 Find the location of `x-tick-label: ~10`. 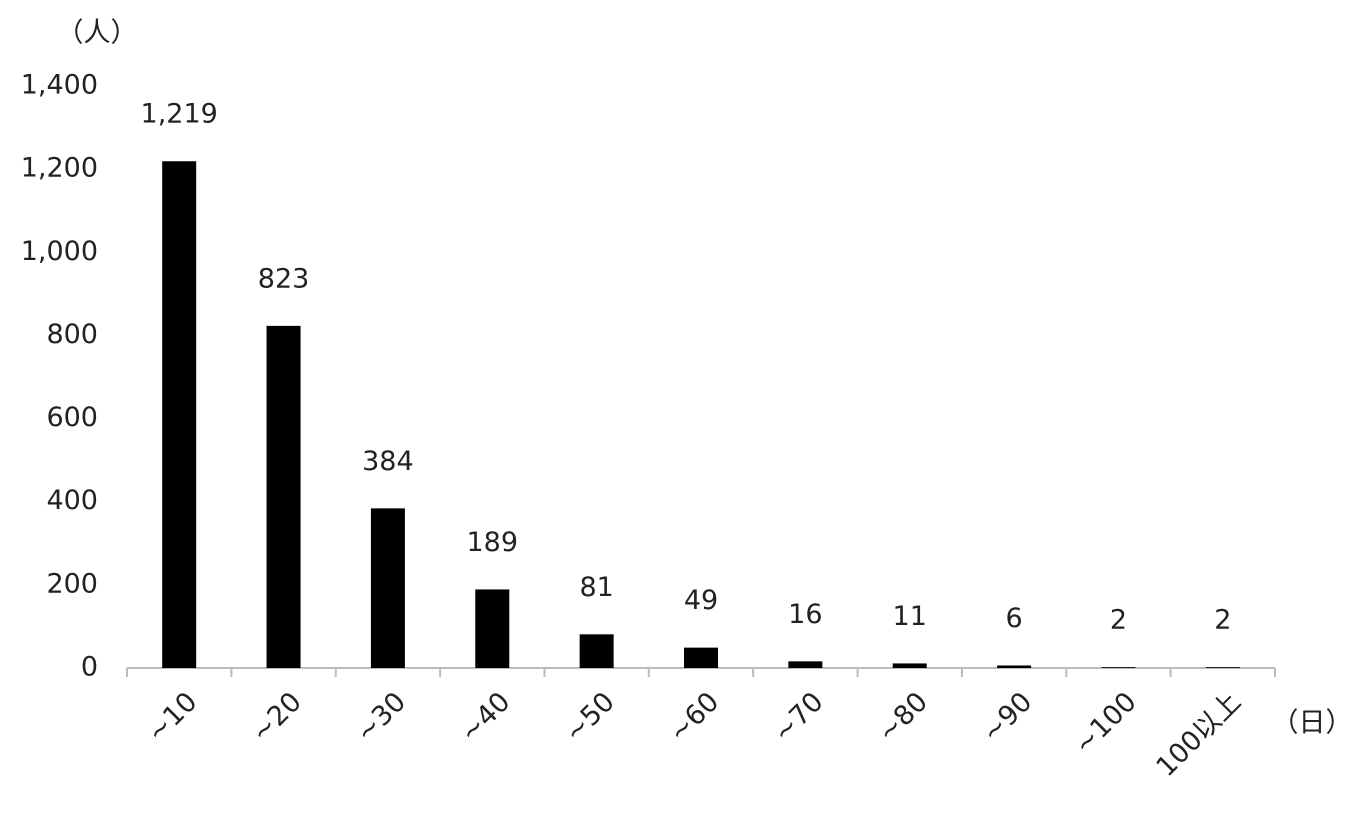

x-tick-label: ~10 is located at coordinates (172, 717).